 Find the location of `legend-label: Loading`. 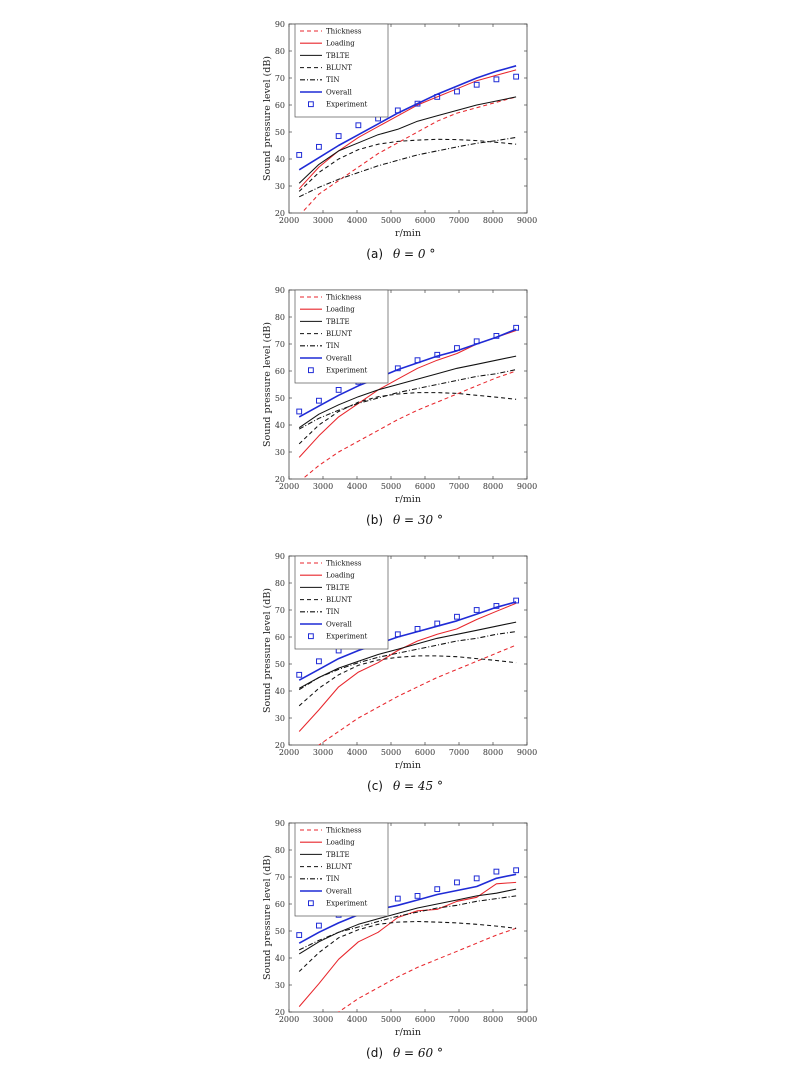

legend-label: Loading is located at coordinates (340, 44).